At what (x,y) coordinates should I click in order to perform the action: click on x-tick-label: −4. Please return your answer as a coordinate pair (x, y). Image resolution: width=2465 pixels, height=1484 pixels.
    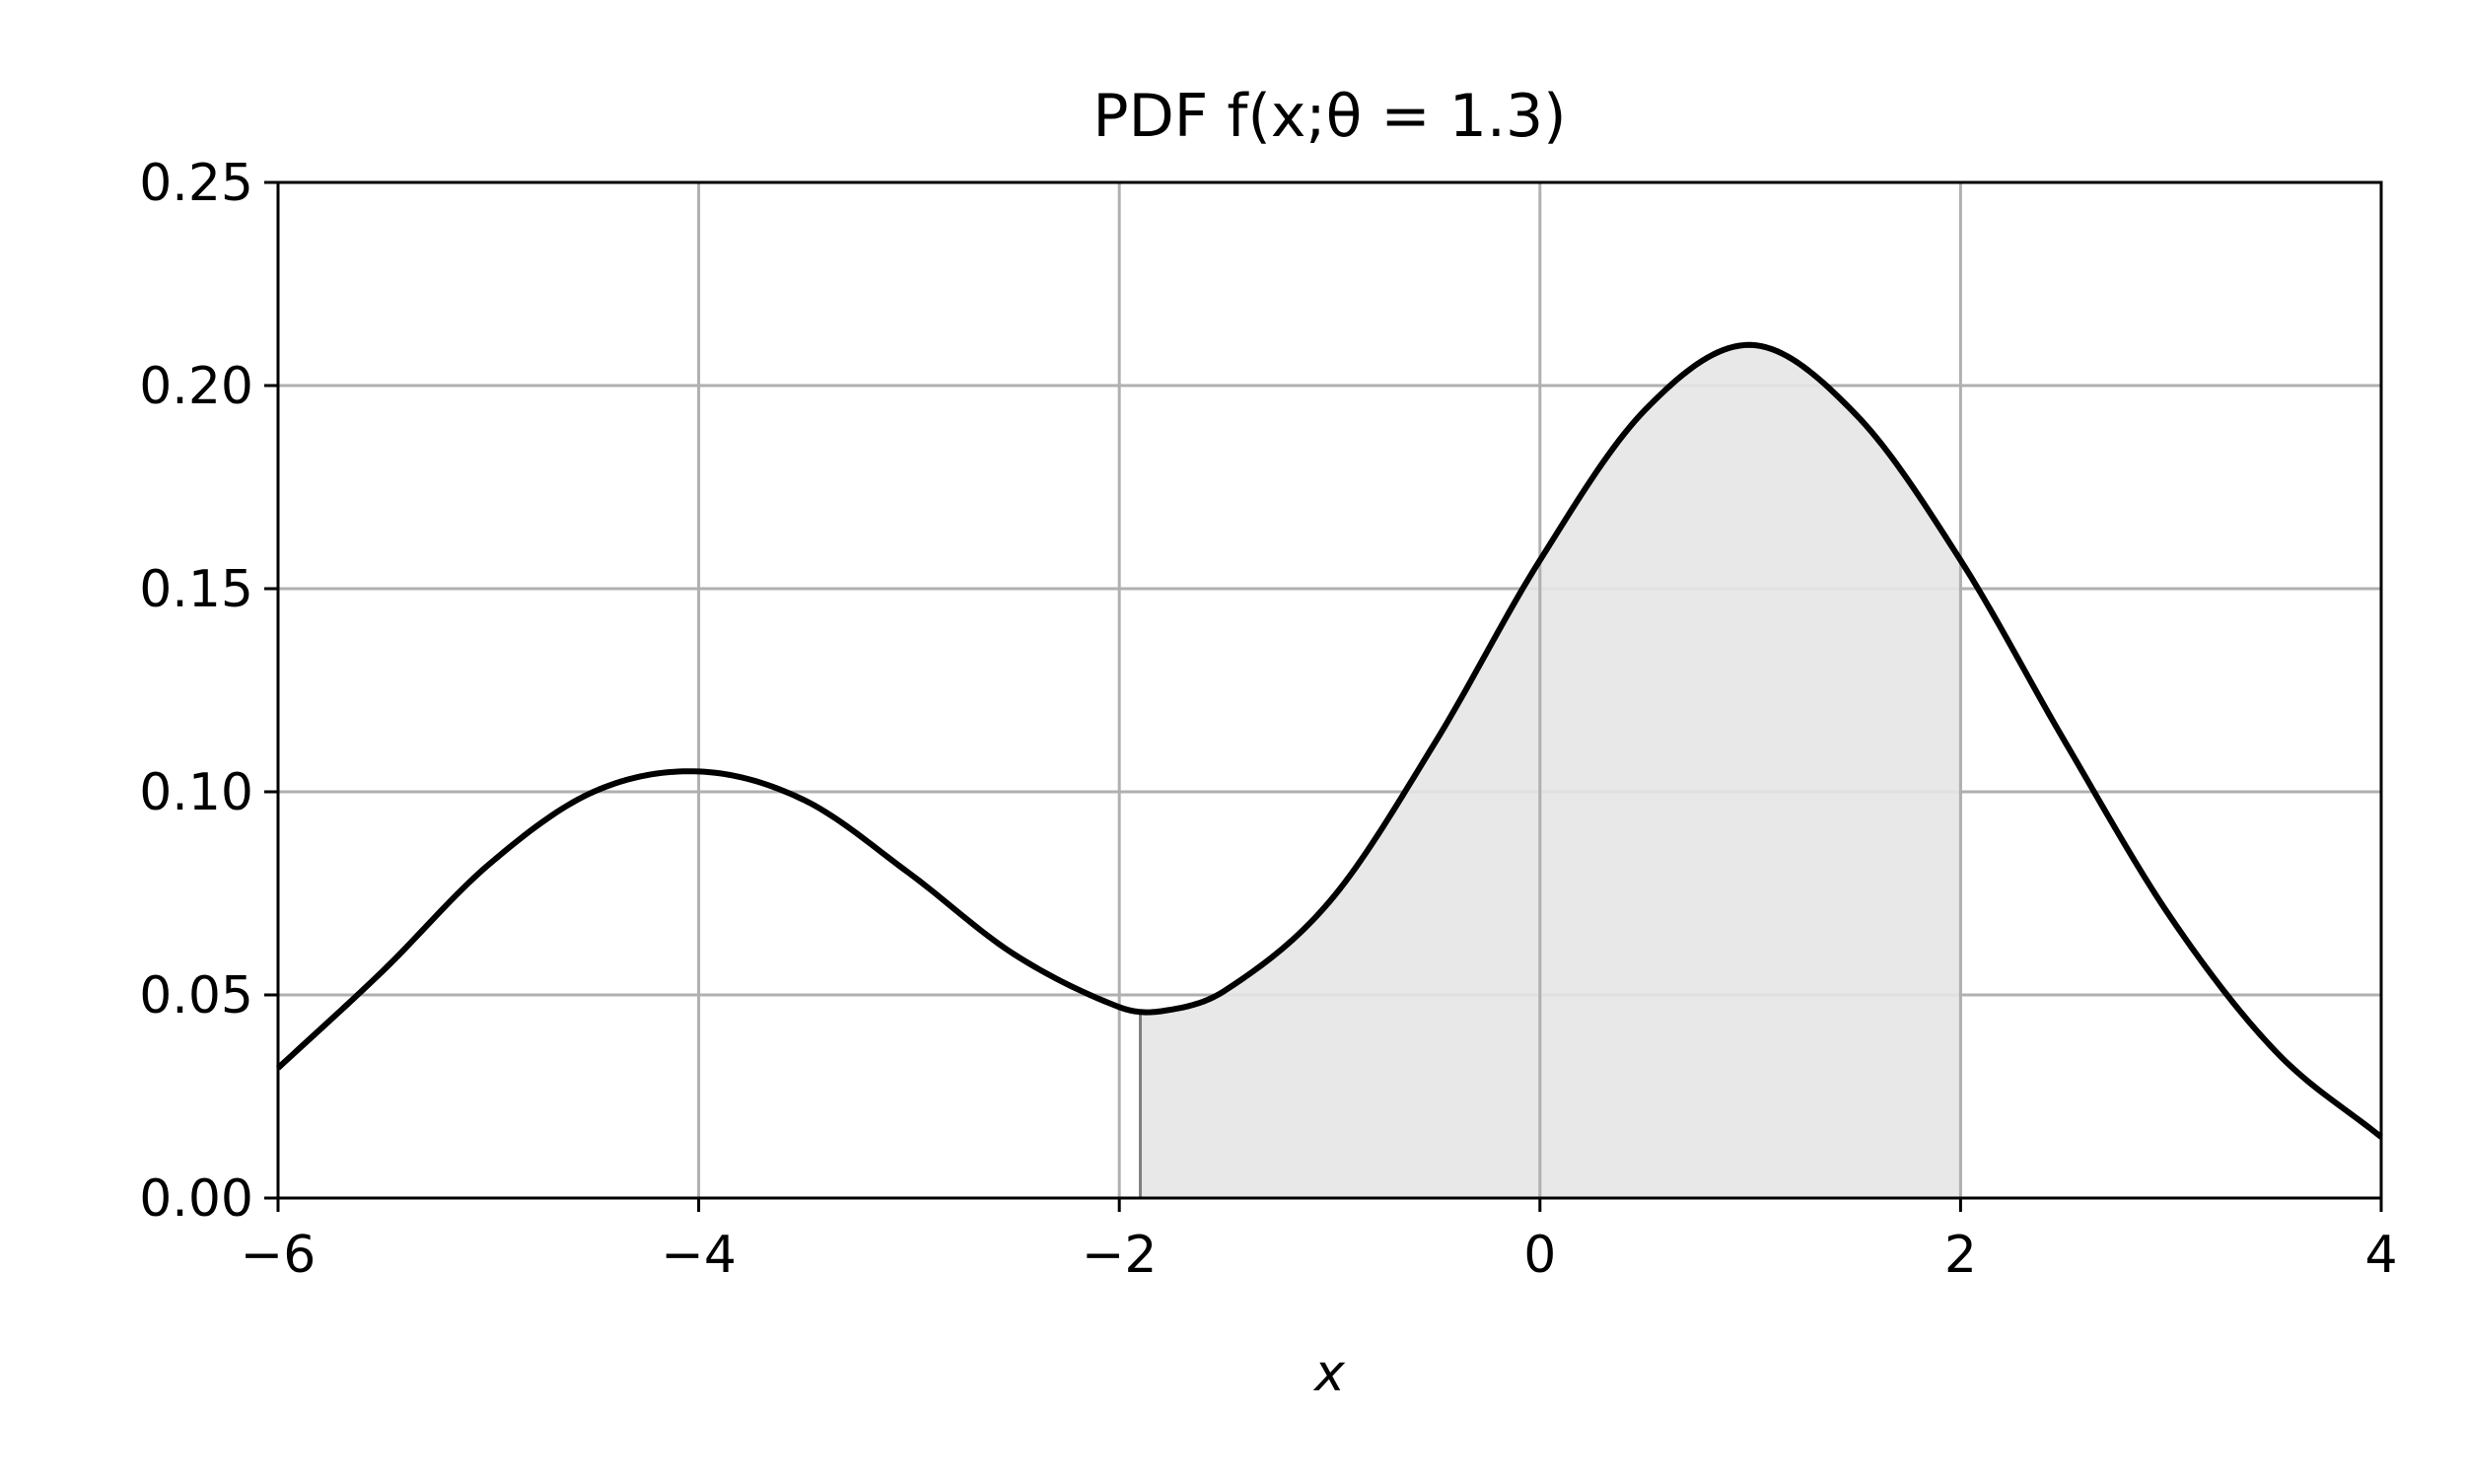
    Looking at the image, I should click on (699, 1255).